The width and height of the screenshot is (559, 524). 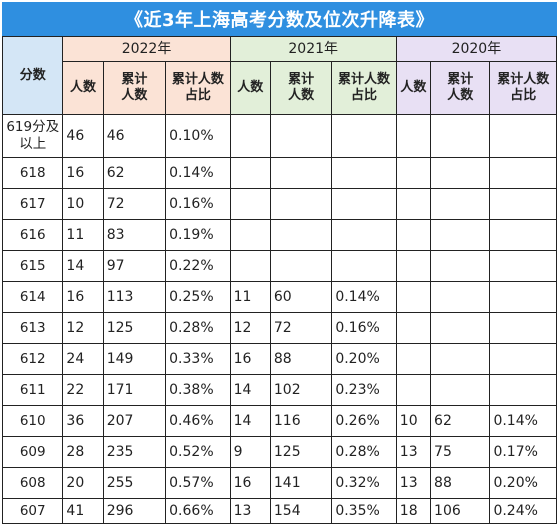 What do you see at coordinates (32, 75) in the screenshot?
I see `score-header: 分数` at bounding box center [32, 75].